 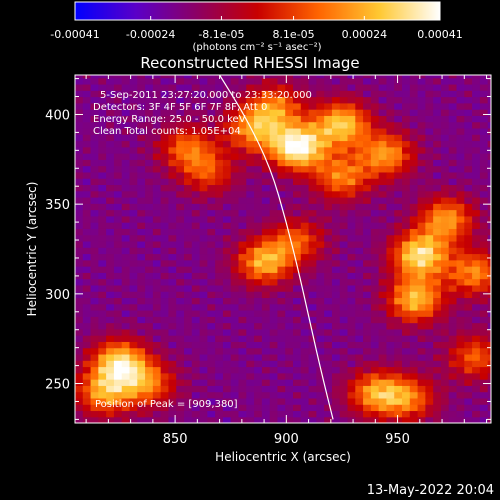 What do you see at coordinates (293, 34) in the screenshot?
I see `colorbar-tick-label: 8.1e-05` at bounding box center [293, 34].